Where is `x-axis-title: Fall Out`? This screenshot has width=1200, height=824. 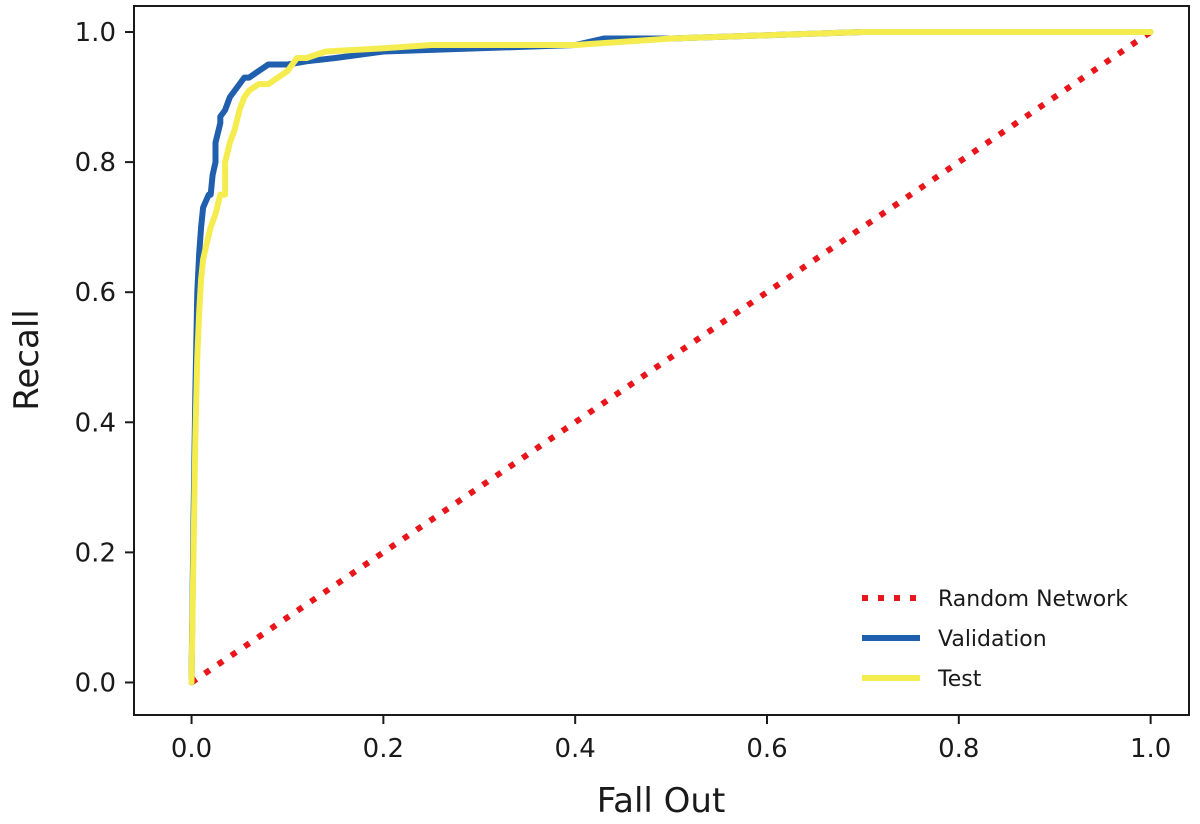 x-axis-title: Fall Out is located at coordinates (661, 801).